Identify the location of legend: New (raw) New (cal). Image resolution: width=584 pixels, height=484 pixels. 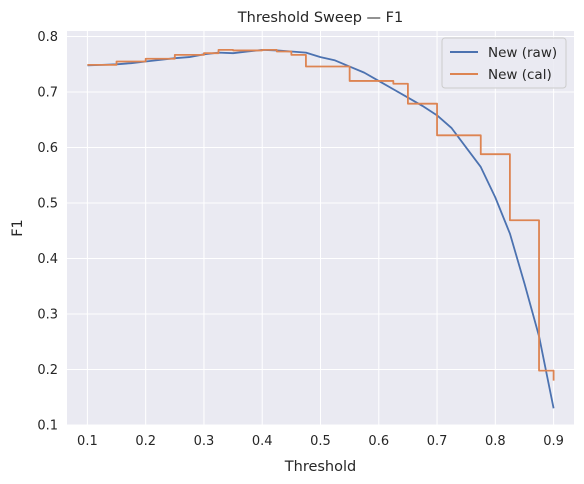
(504, 63).